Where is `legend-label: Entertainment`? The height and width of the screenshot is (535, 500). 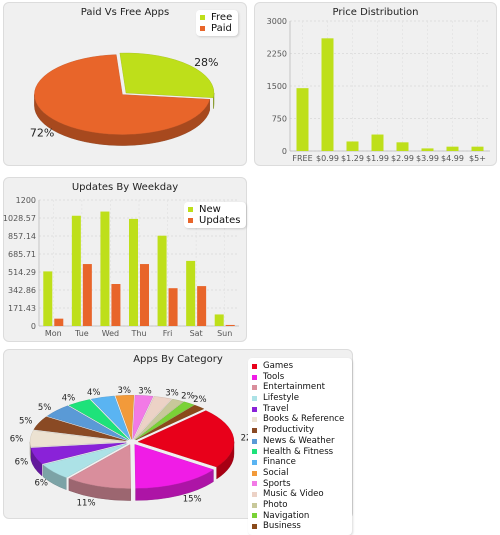 legend-label: Entertainment is located at coordinates (294, 387).